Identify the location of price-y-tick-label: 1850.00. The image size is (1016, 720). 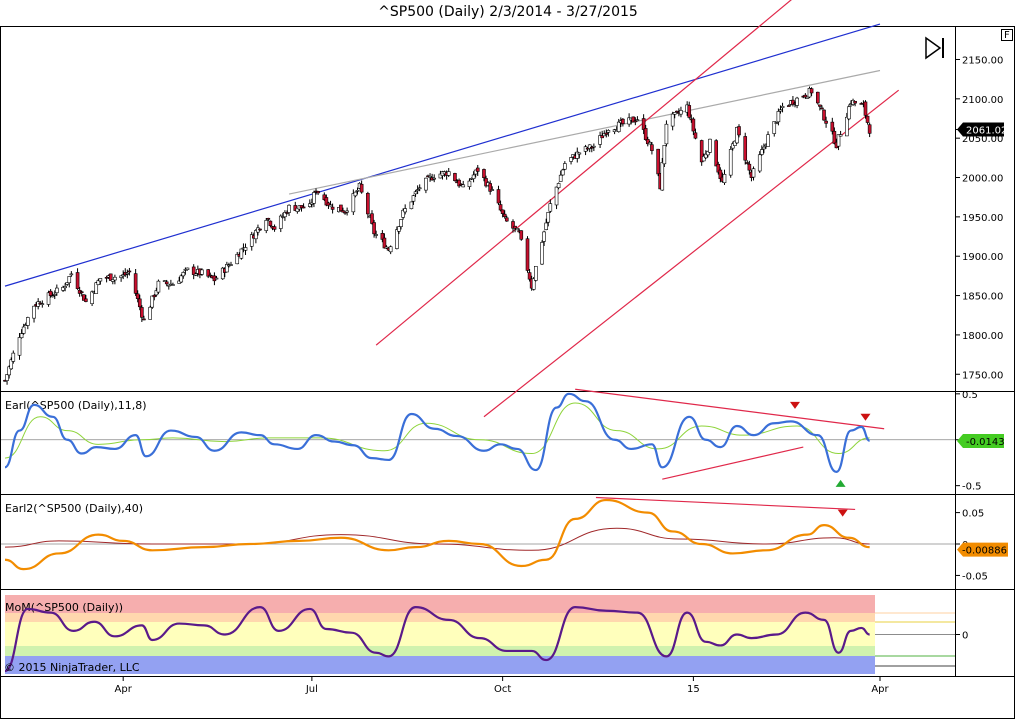
(982, 297).